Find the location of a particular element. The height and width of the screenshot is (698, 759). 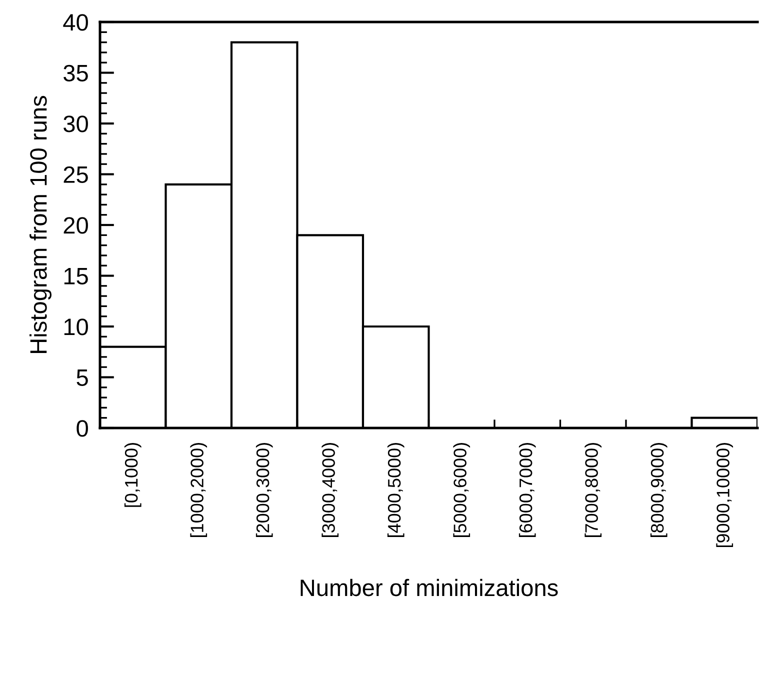

y-tick-label: 5 is located at coordinates (82, 378).